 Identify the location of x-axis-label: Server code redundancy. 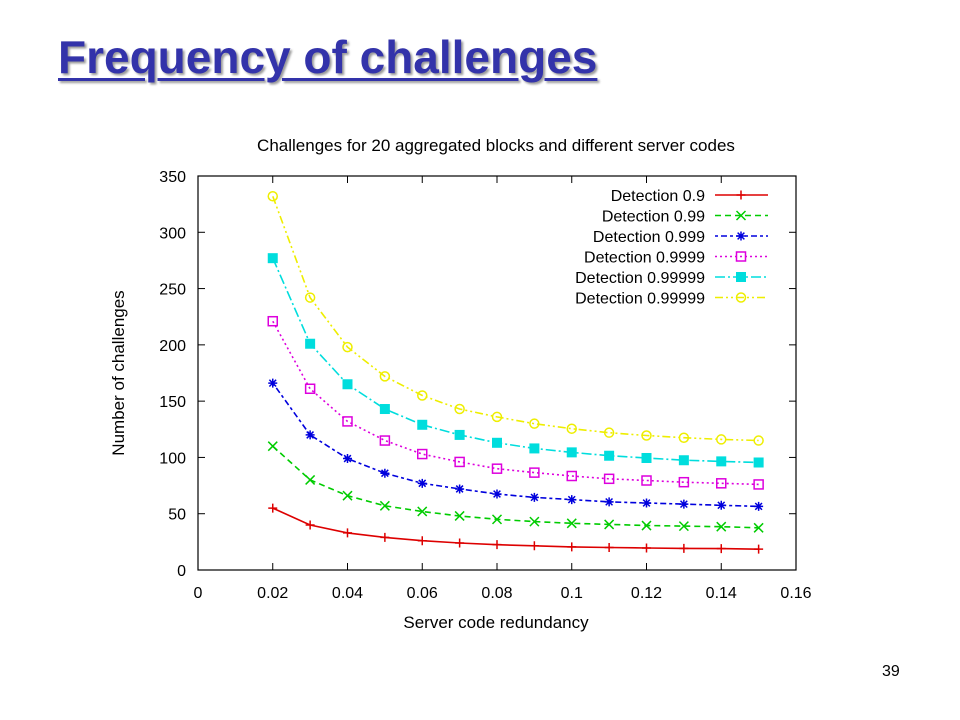
(496, 622).